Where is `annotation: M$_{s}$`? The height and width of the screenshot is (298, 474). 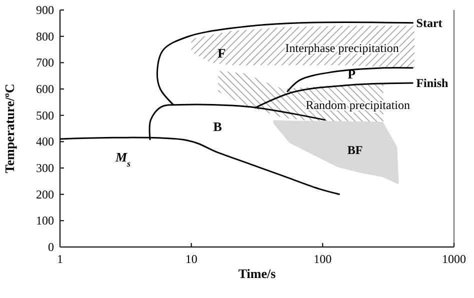 annotation: M$_{s}$ is located at coordinates (123, 159).